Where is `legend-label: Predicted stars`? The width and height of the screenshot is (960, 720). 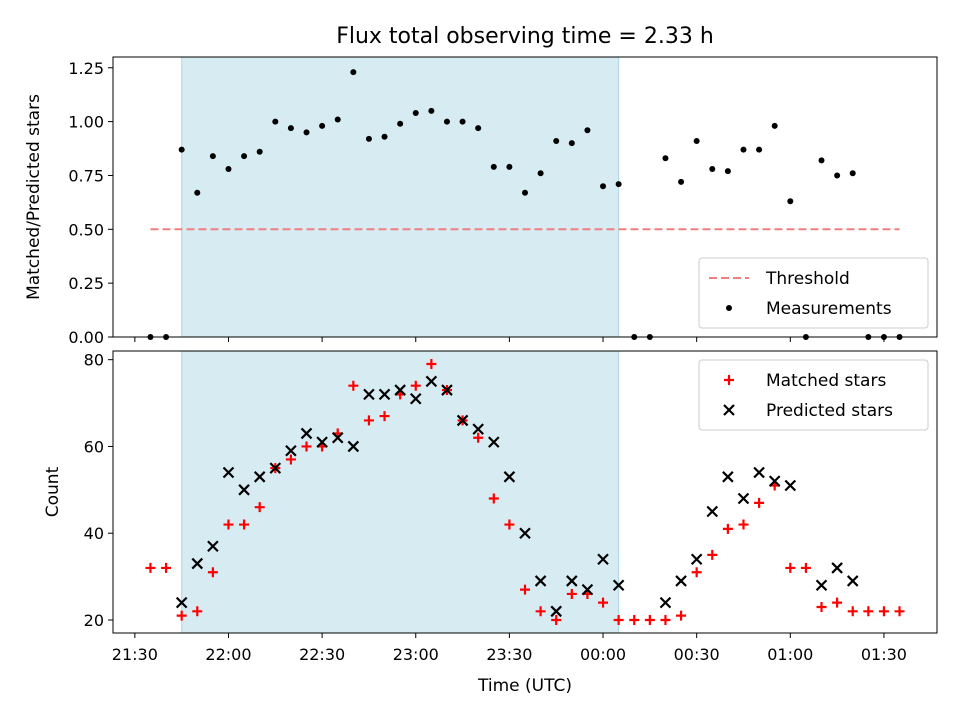 legend-label: Predicted stars is located at coordinates (829, 411).